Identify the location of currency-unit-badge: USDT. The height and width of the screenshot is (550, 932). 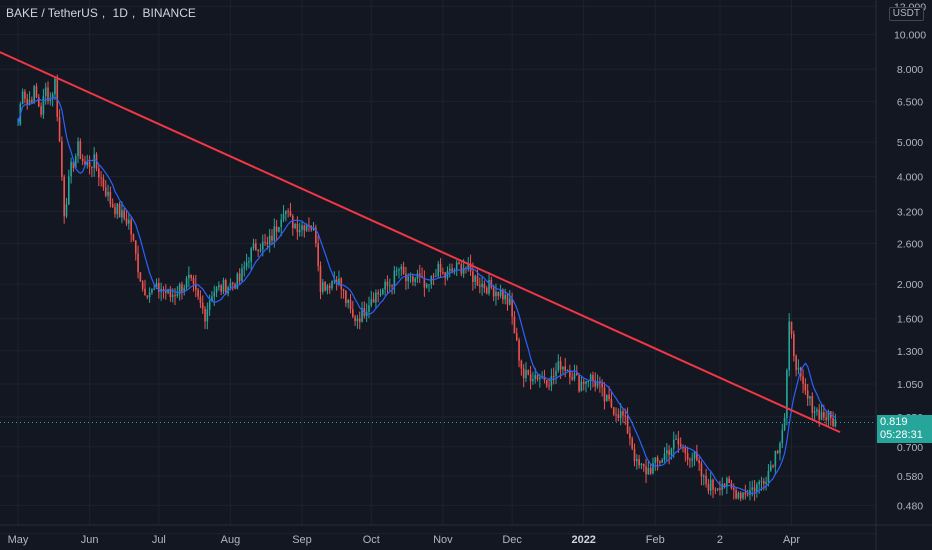
(906, 14).